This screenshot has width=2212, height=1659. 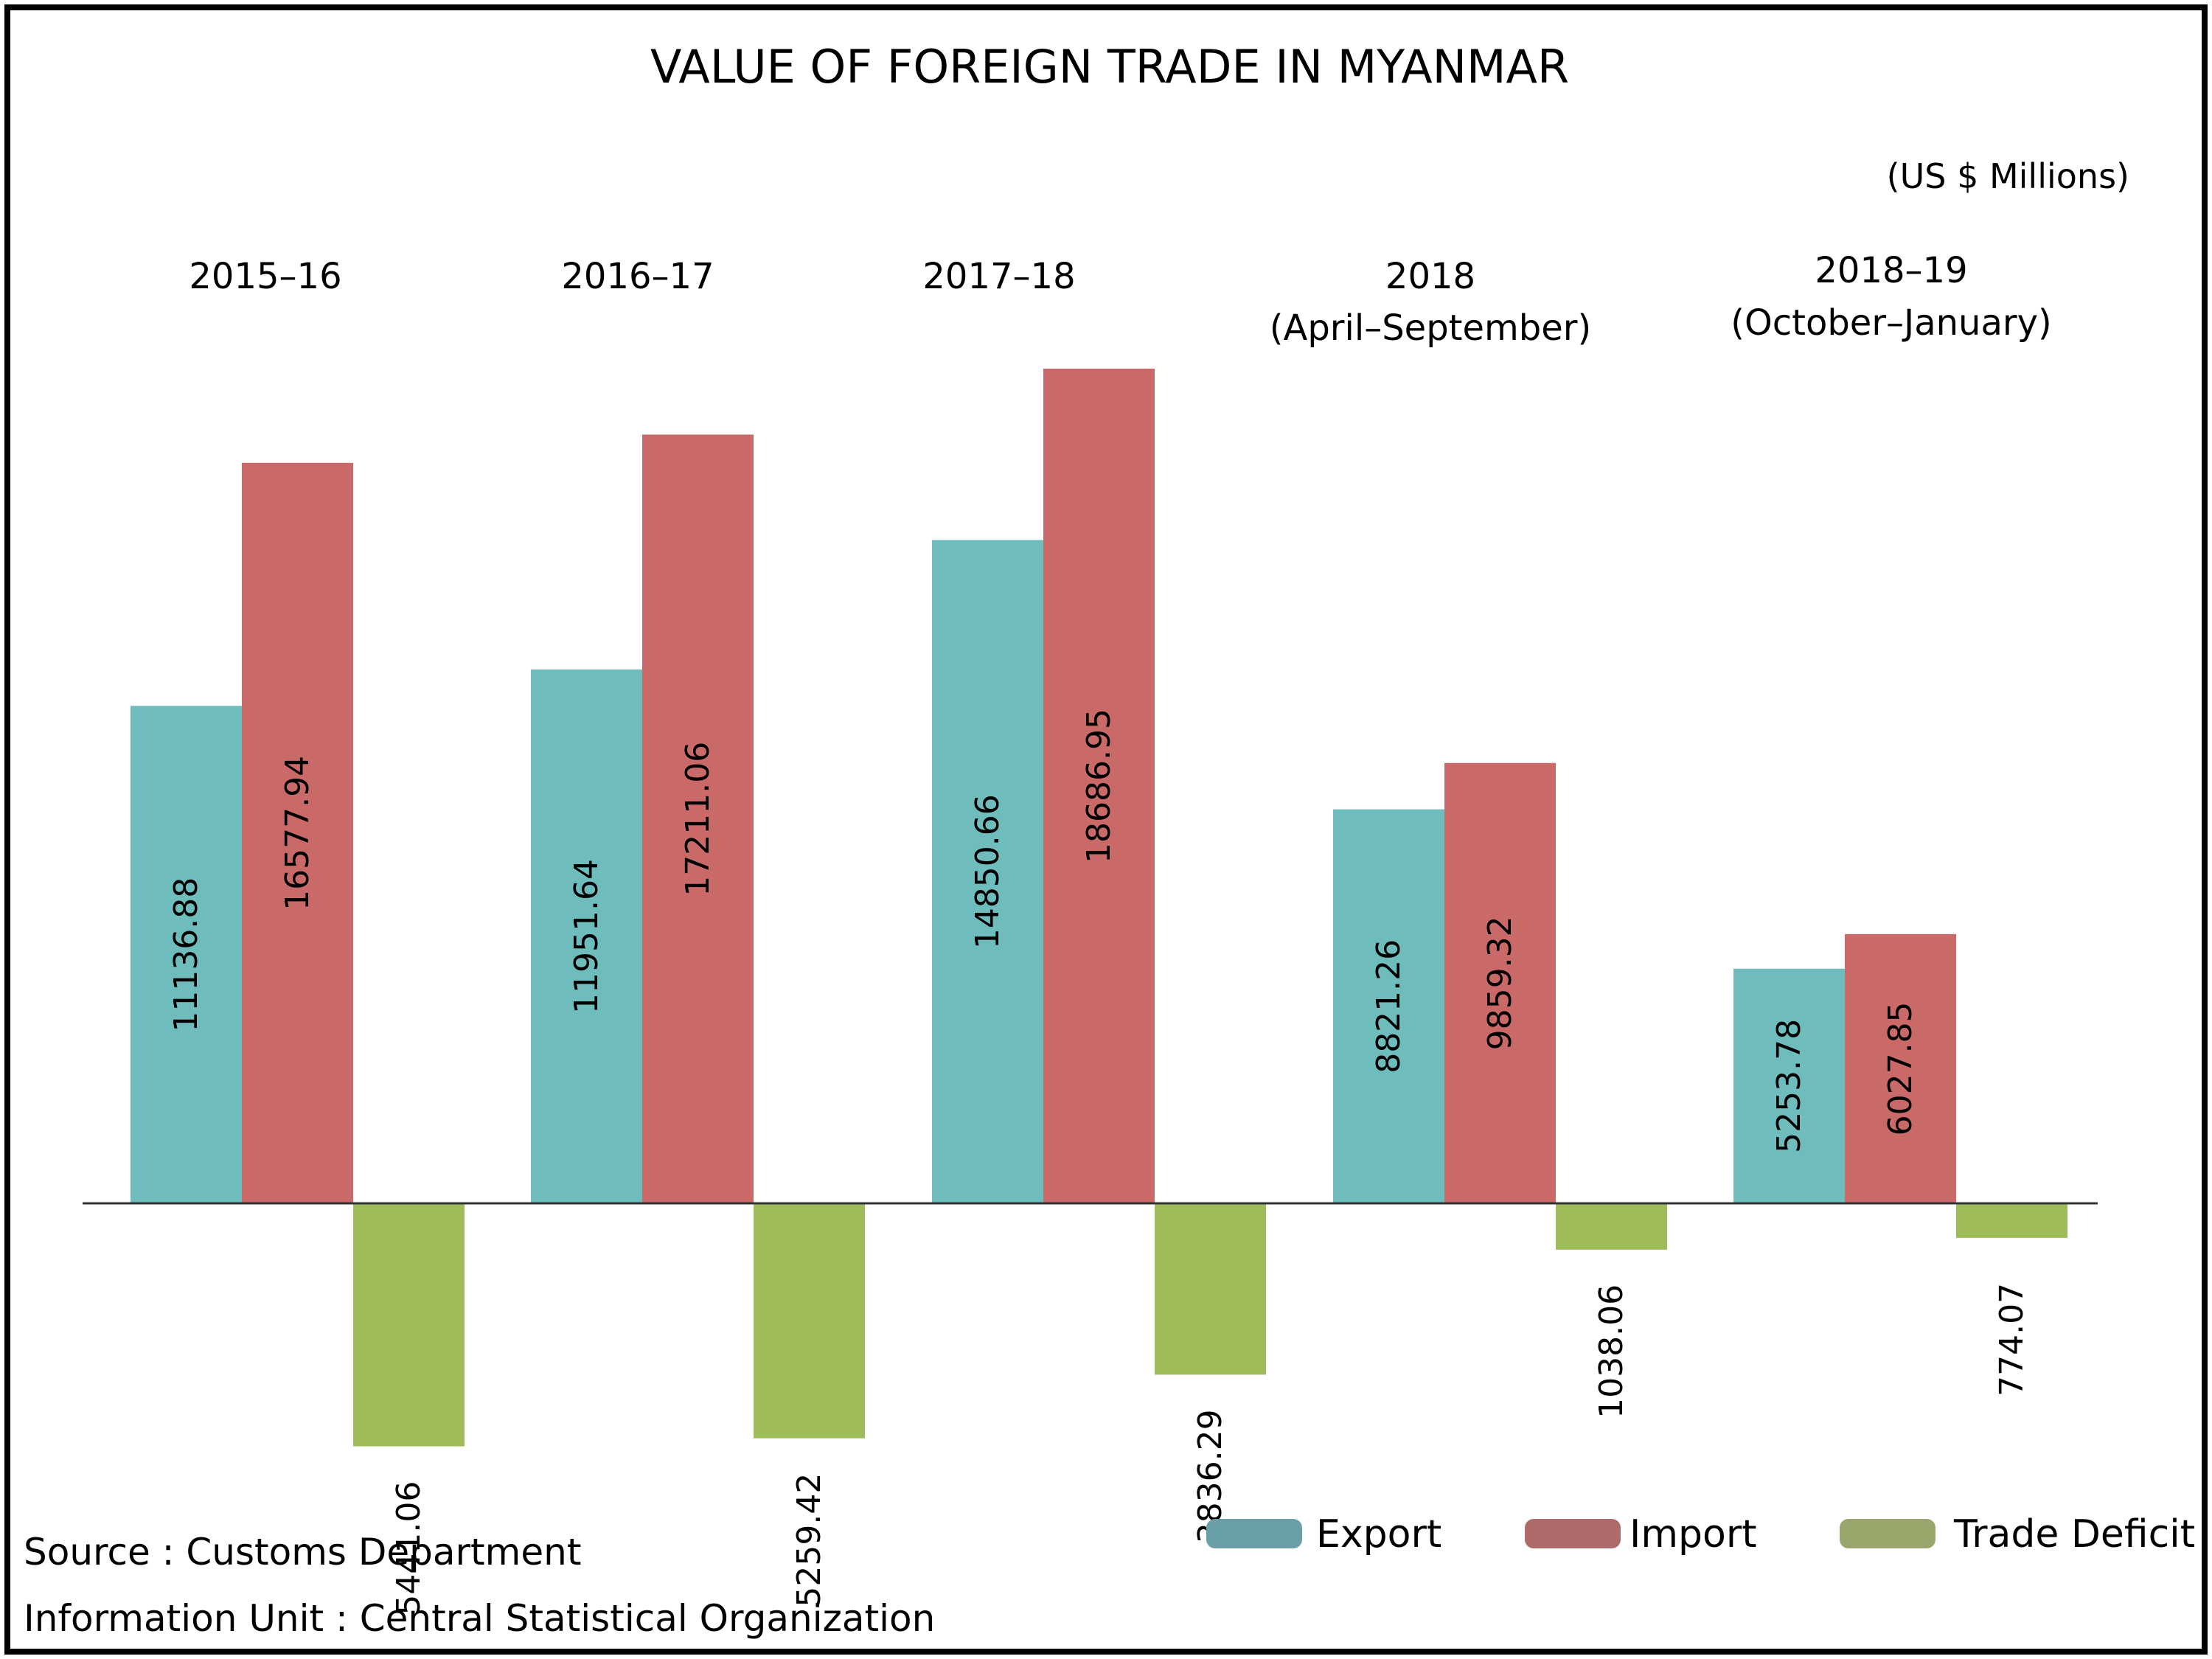 What do you see at coordinates (1891, 270) in the screenshot?
I see `category-label: 2018–19` at bounding box center [1891, 270].